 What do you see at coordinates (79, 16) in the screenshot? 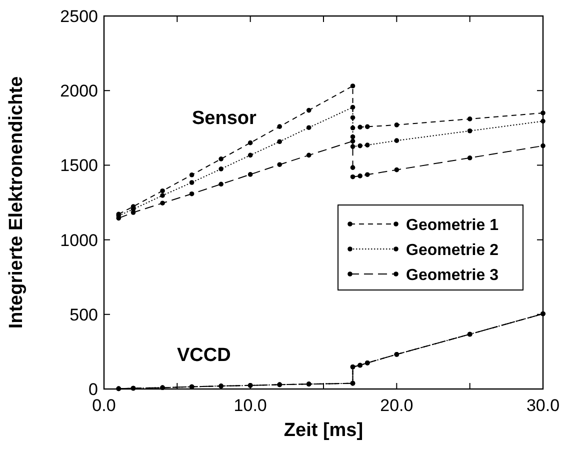
I see `y-tick-label: 2500` at bounding box center [79, 16].